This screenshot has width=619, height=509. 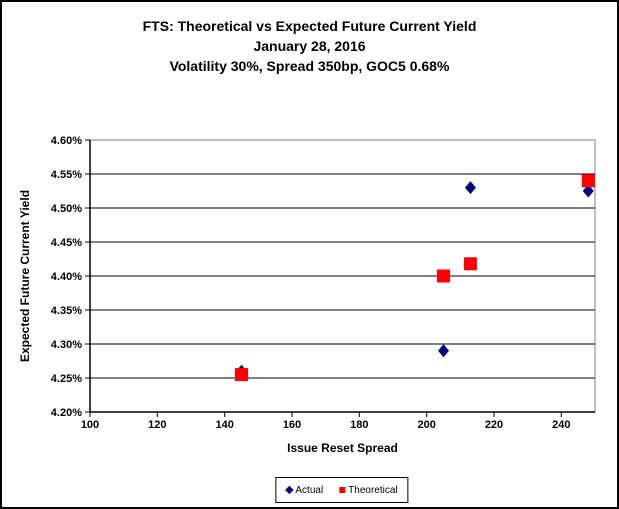 What do you see at coordinates (289, 490) in the screenshot?
I see `actual-diamond-icon` at bounding box center [289, 490].